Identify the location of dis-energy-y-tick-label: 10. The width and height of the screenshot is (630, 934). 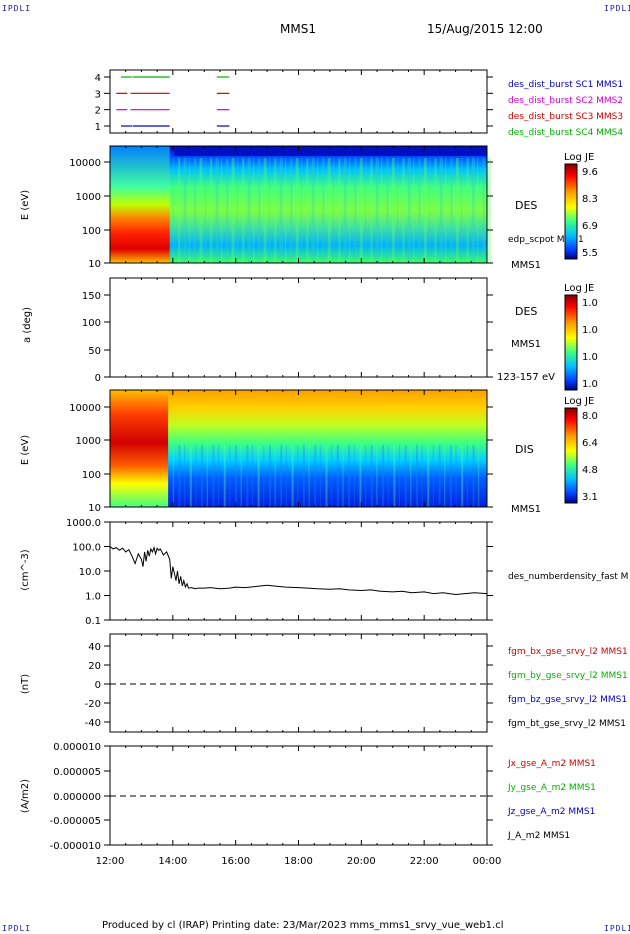
(94, 508).